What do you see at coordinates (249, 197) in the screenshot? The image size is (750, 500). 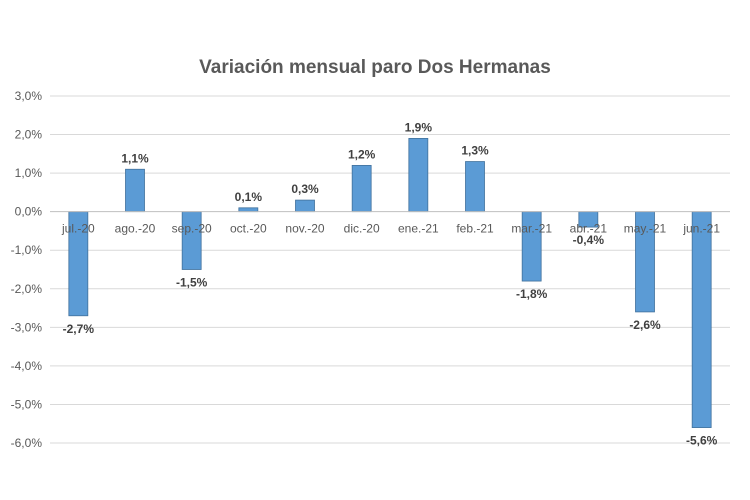 I see `data-label: 0,1%` at bounding box center [249, 197].